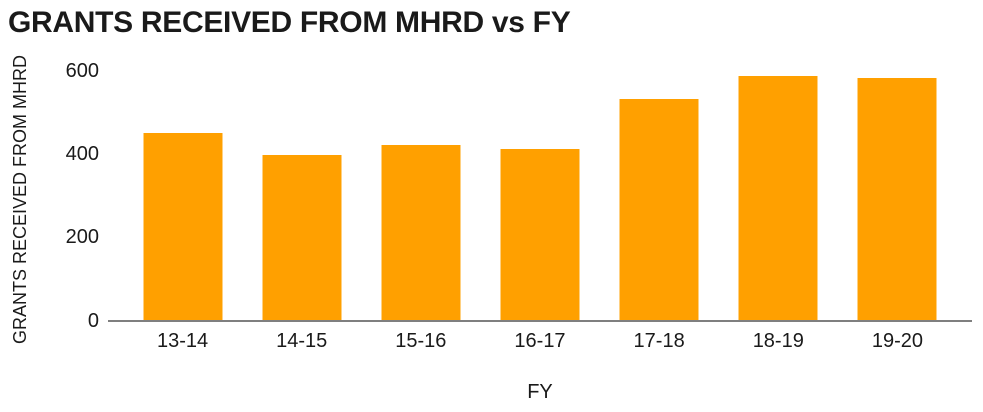  What do you see at coordinates (421, 341) in the screenshot?
I see `x-tick-label: 15-16` at bounding box center [421, 341].